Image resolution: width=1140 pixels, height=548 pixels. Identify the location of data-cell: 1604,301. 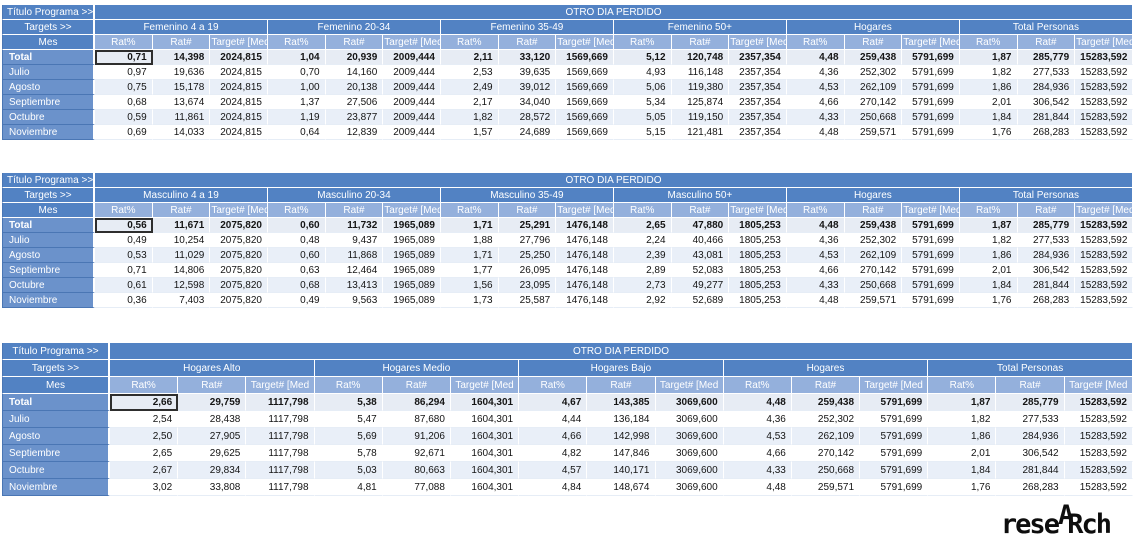
(485, 453).